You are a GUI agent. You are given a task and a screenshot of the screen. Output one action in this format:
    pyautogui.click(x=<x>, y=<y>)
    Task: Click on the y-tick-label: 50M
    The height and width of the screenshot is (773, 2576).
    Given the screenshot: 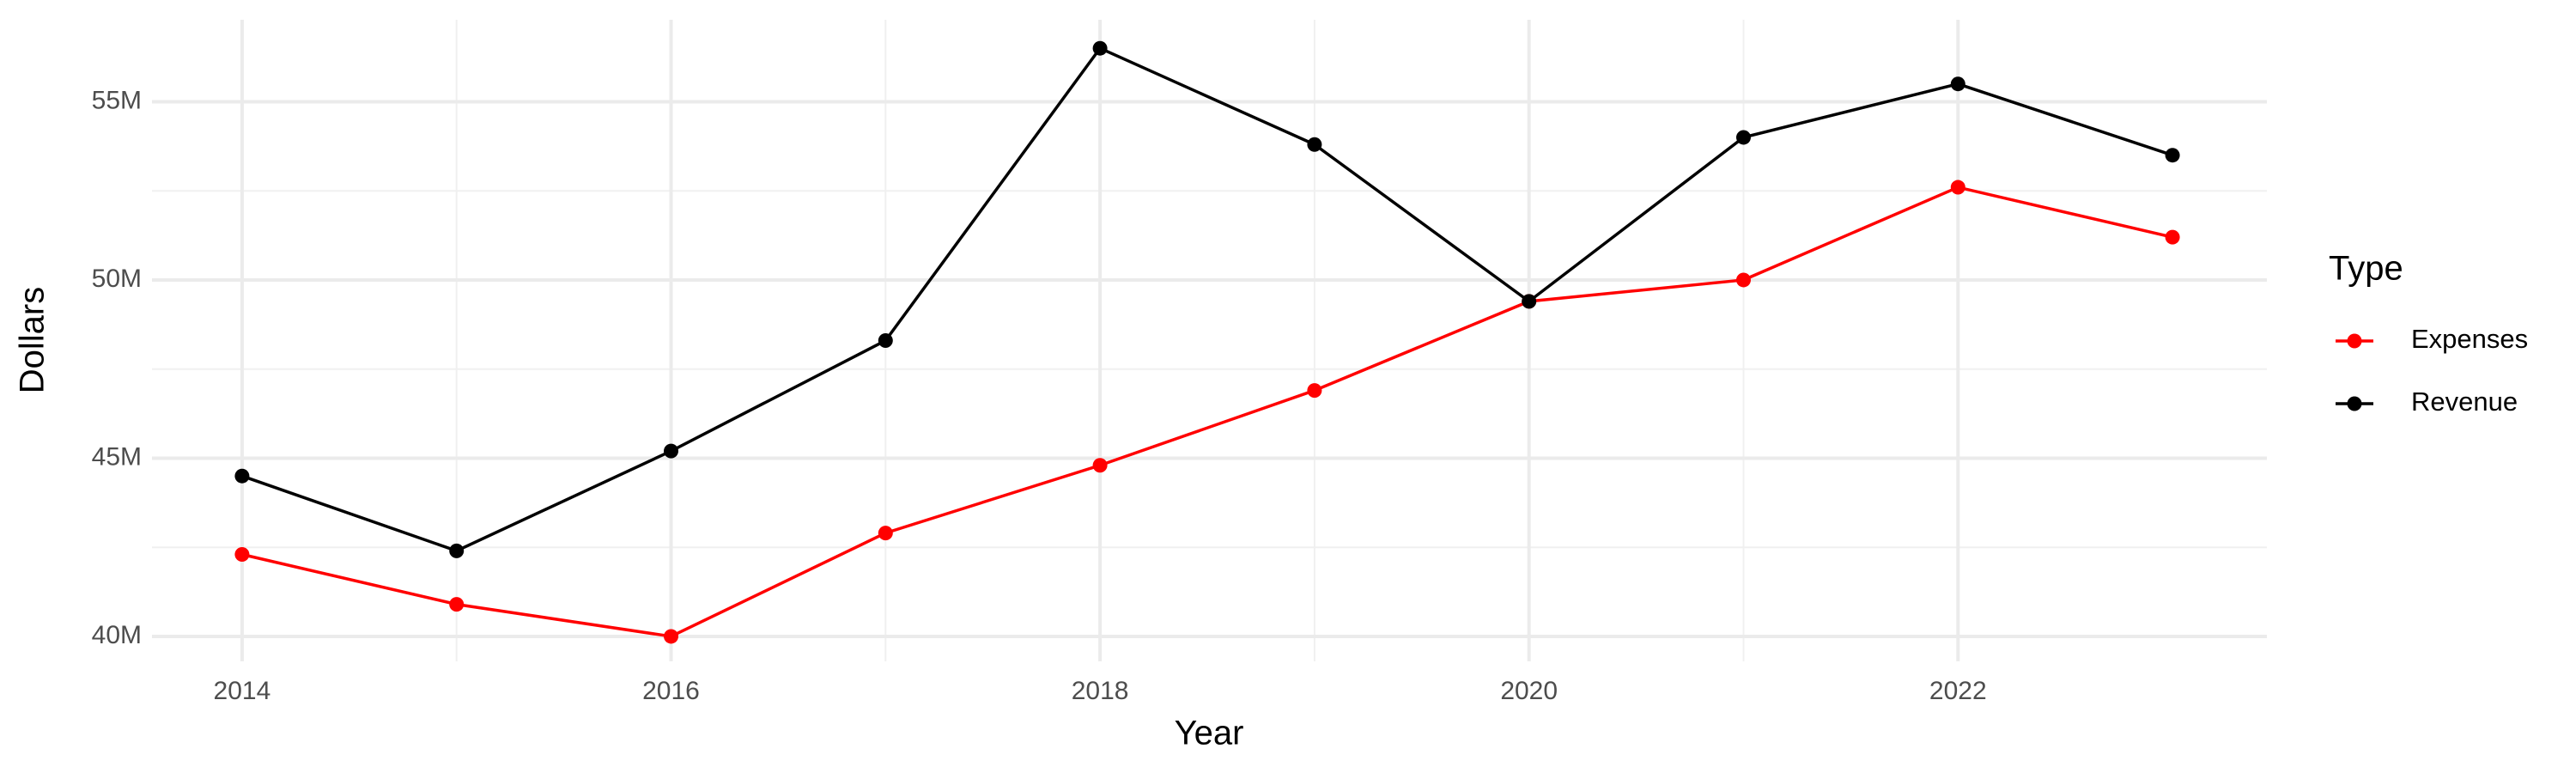 What is the action you would take?
    pyautogui.click(x=117, y=279)
    